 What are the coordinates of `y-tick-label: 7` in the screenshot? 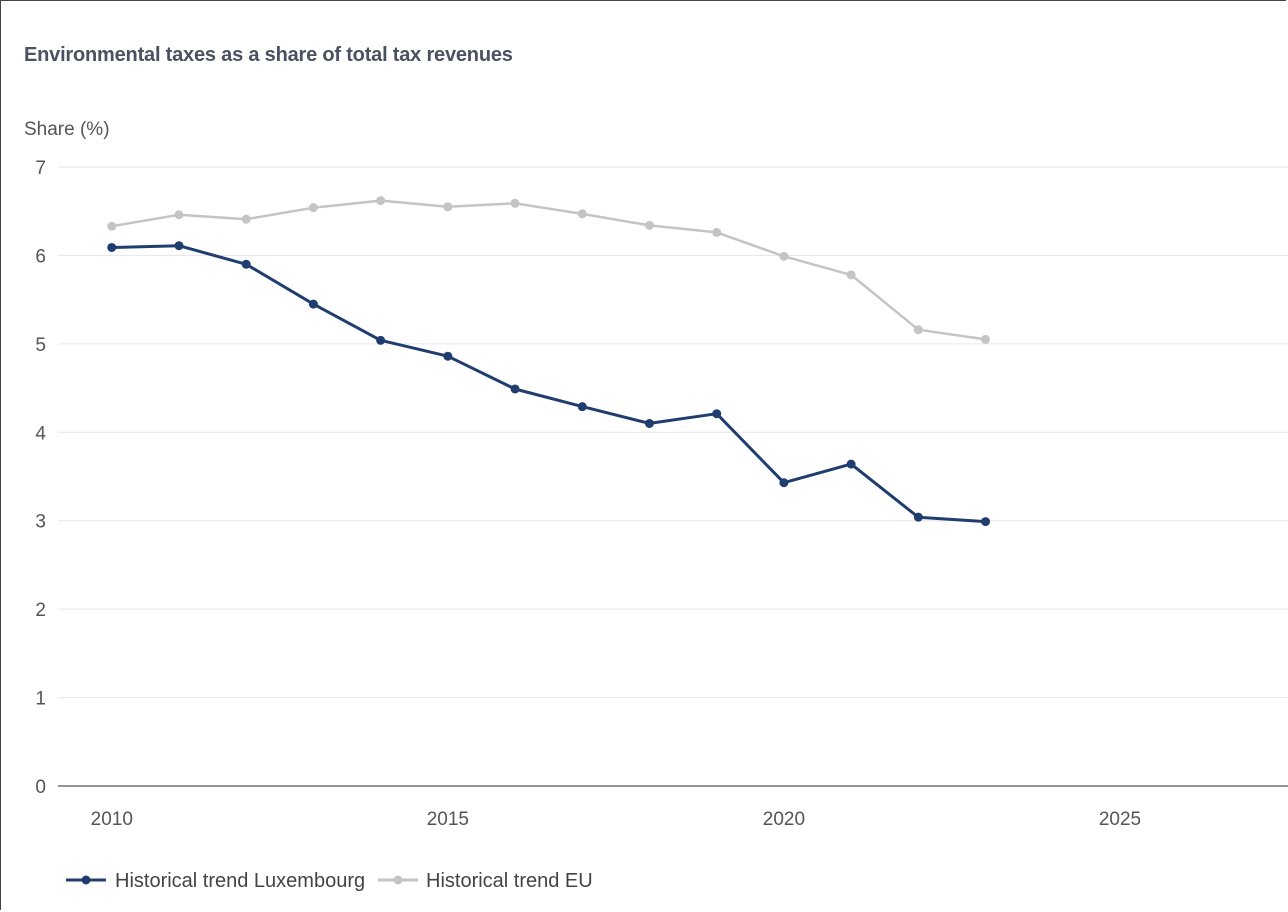 It's located at (40, 168).